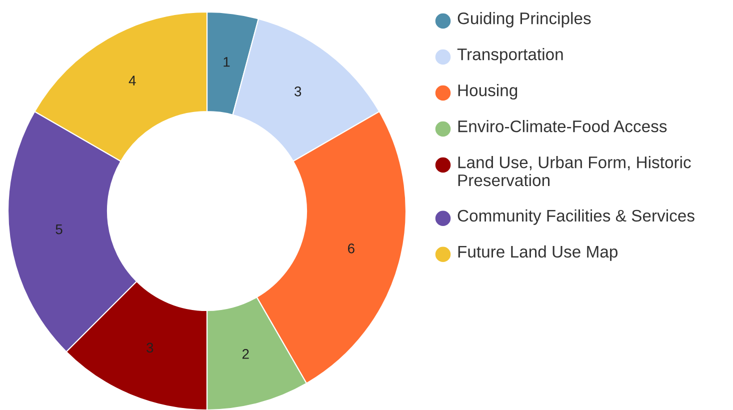  Describe the element at coordinates (562, 126) in the screenshot. I see `legend-label: Enviro-Climate-Food Access` at that location.